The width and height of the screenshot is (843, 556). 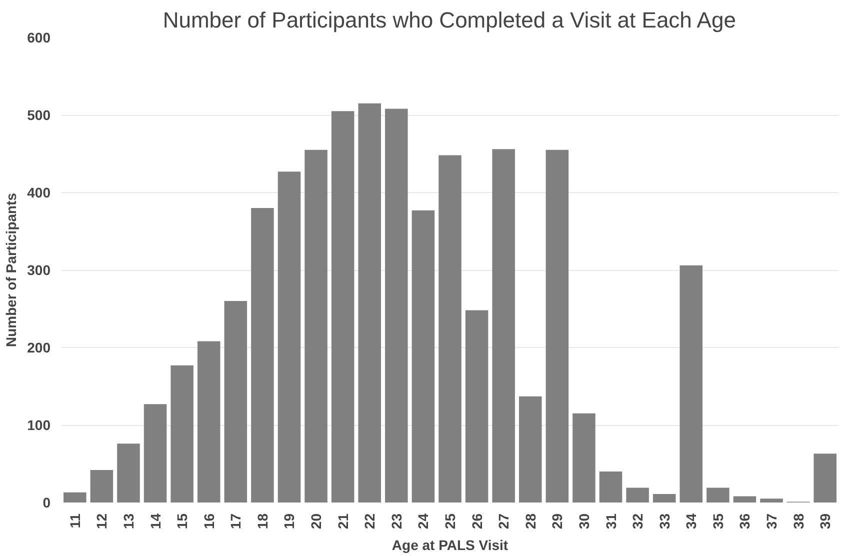 I want to click on x-tick-label: 38, so click(x=798, y=521).